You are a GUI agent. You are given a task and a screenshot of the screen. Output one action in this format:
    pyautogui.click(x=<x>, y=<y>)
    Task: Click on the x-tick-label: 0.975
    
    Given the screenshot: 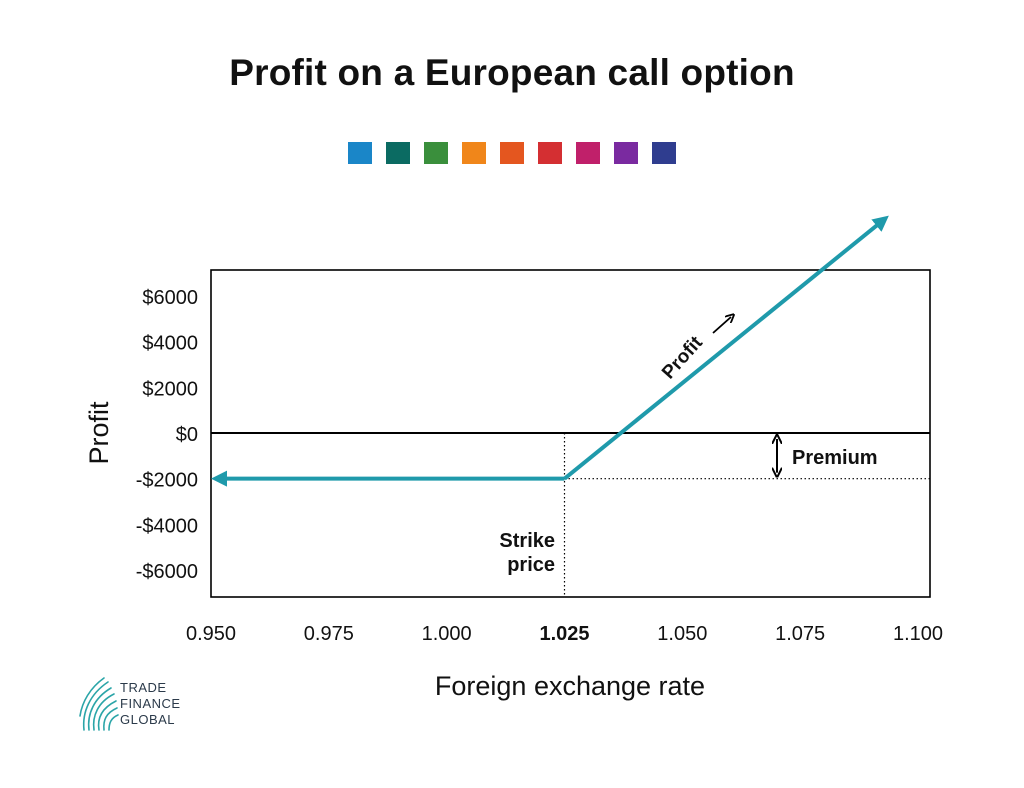 What is the action you would take?
    pyautogui.click(x=329, y=634)
    